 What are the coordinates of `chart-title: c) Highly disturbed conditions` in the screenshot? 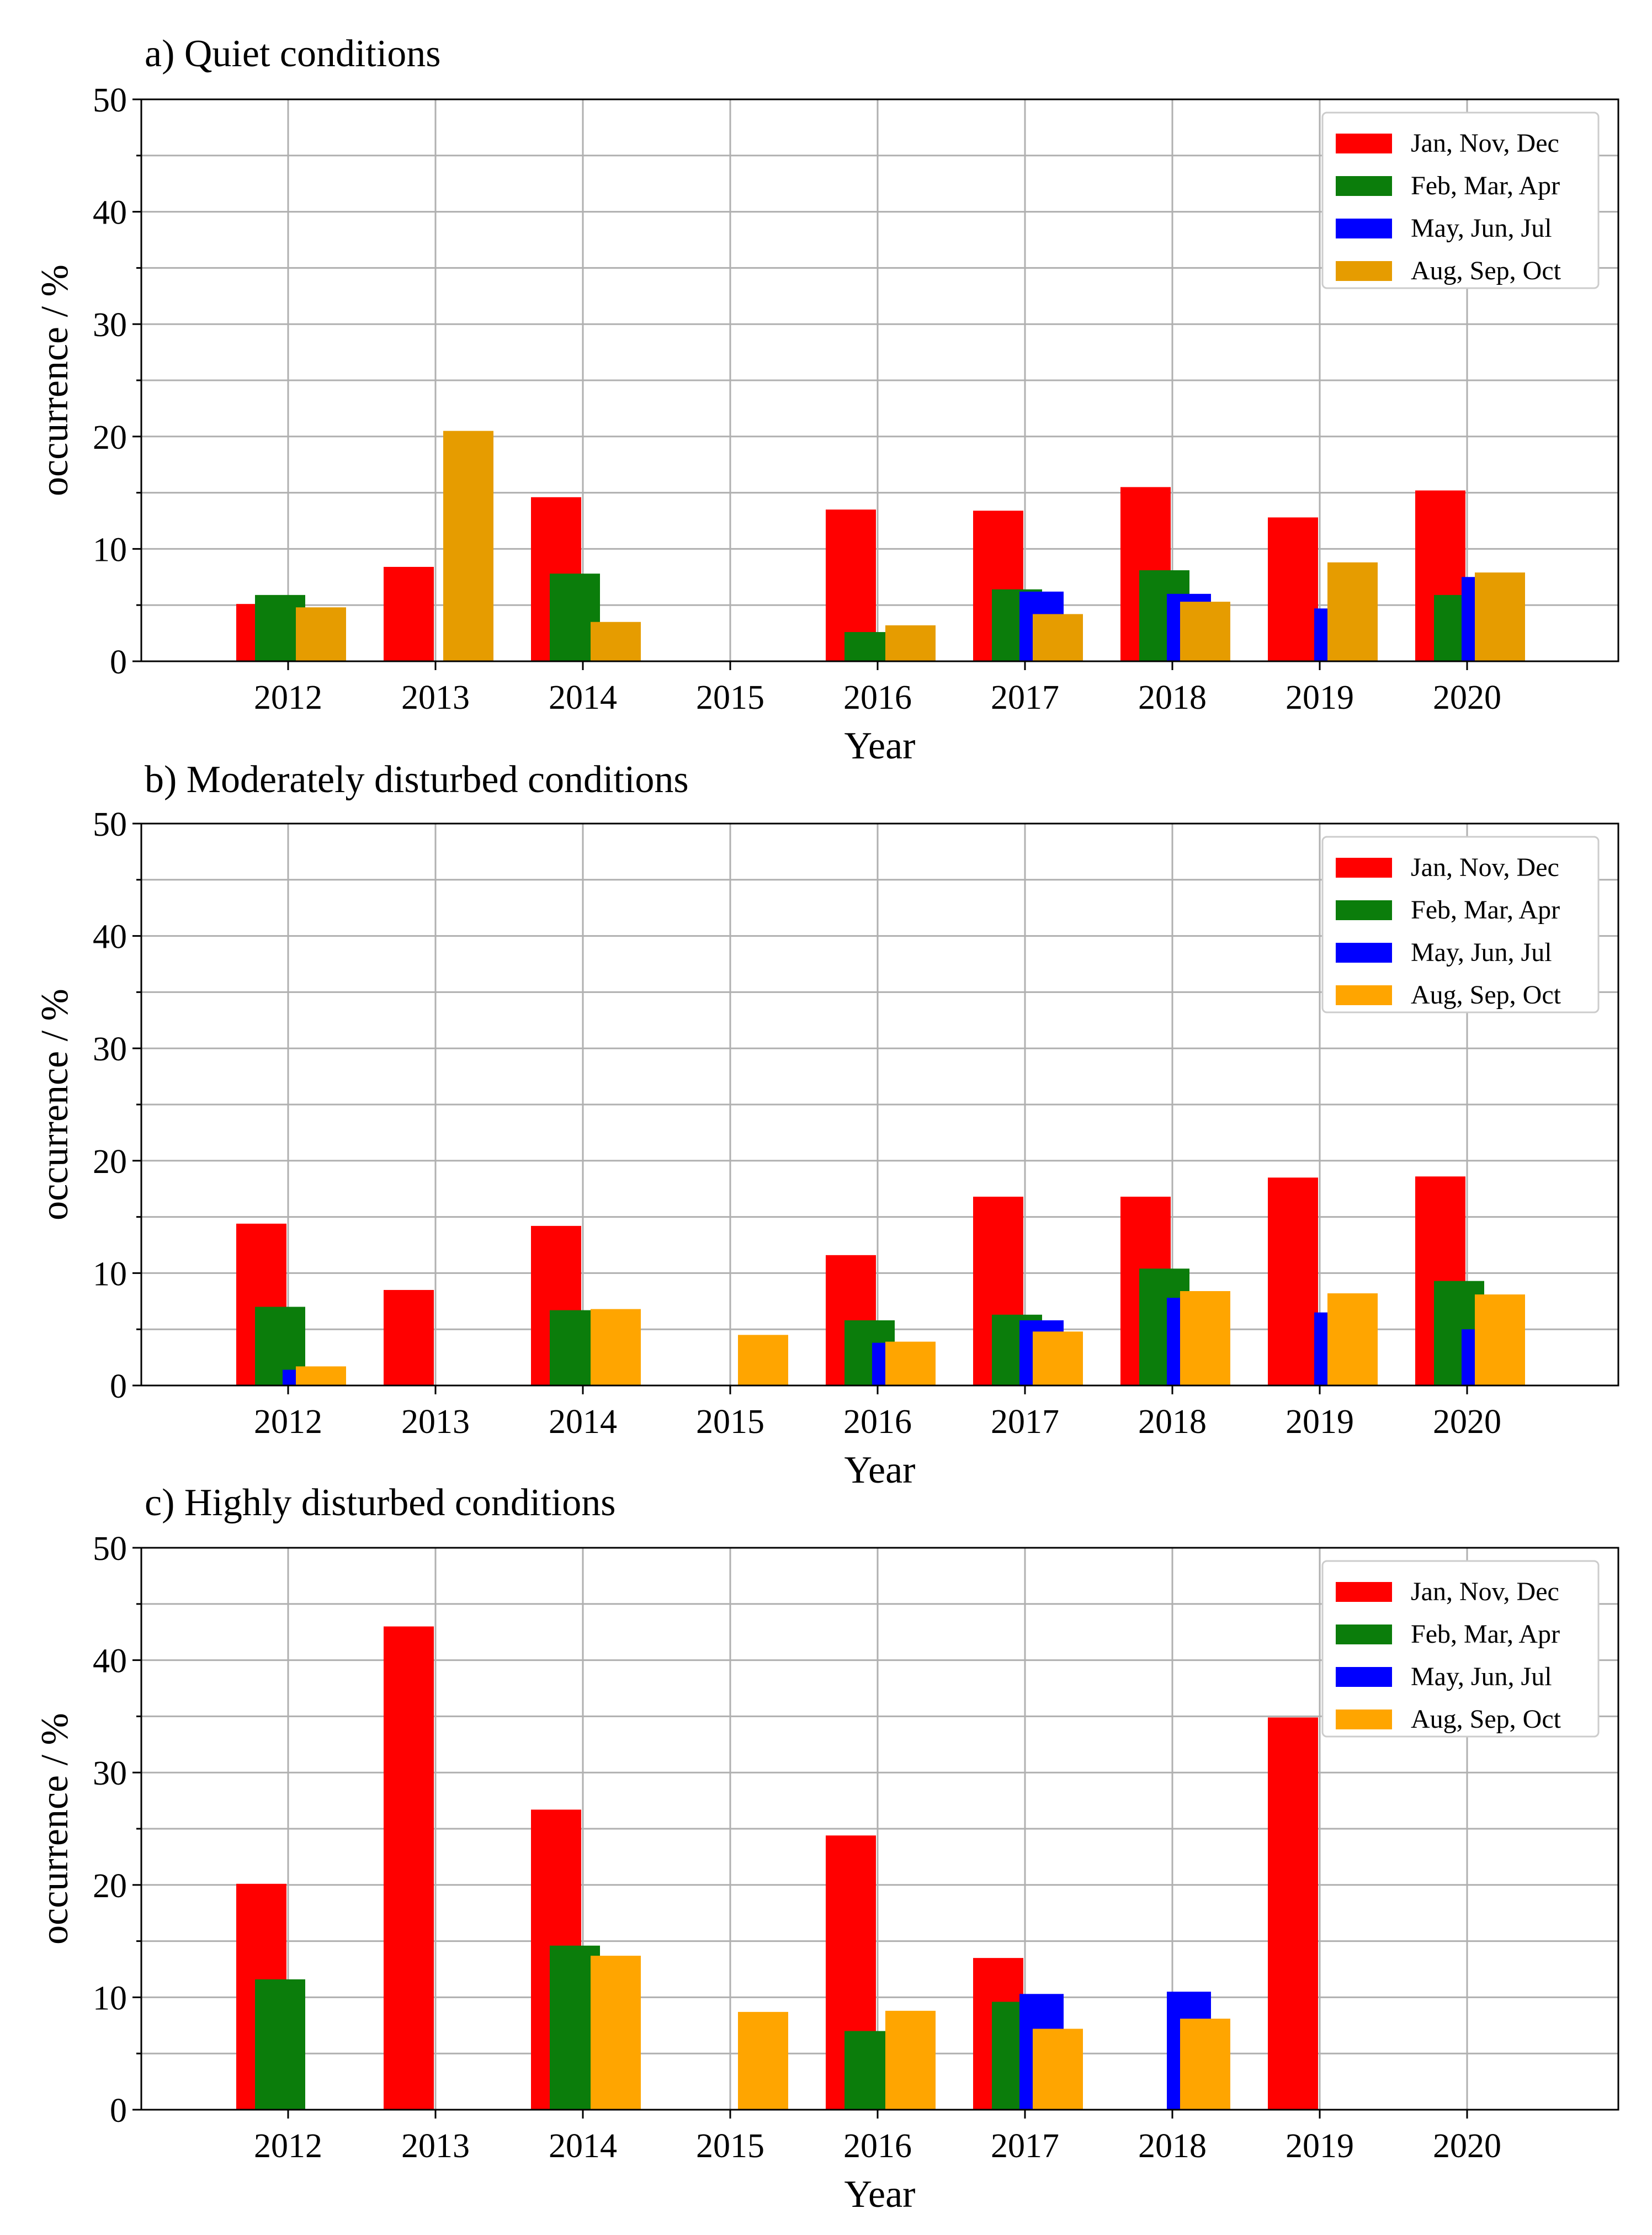 It's located at (380, 1503).